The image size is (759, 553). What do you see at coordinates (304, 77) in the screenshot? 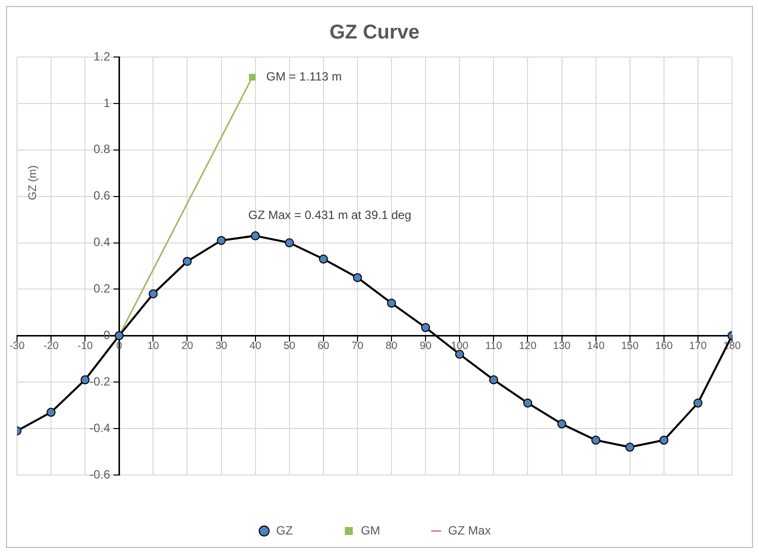
I see `annotation: GM = 1.113 m` at bounding box center [304, 77].